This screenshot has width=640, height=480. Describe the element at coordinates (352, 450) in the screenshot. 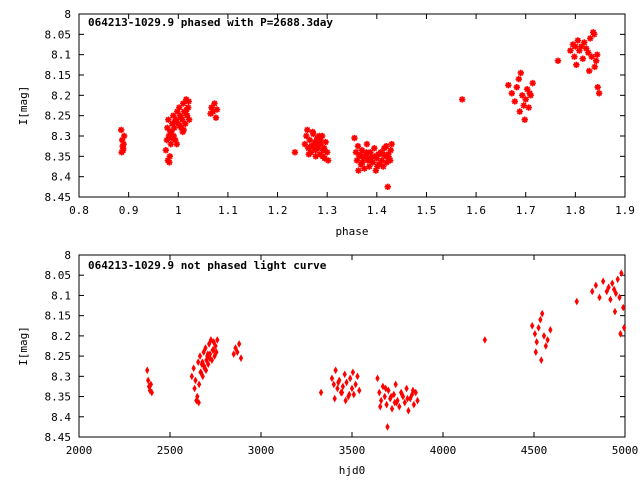

I see `x-tick-label: 3500` at that location.